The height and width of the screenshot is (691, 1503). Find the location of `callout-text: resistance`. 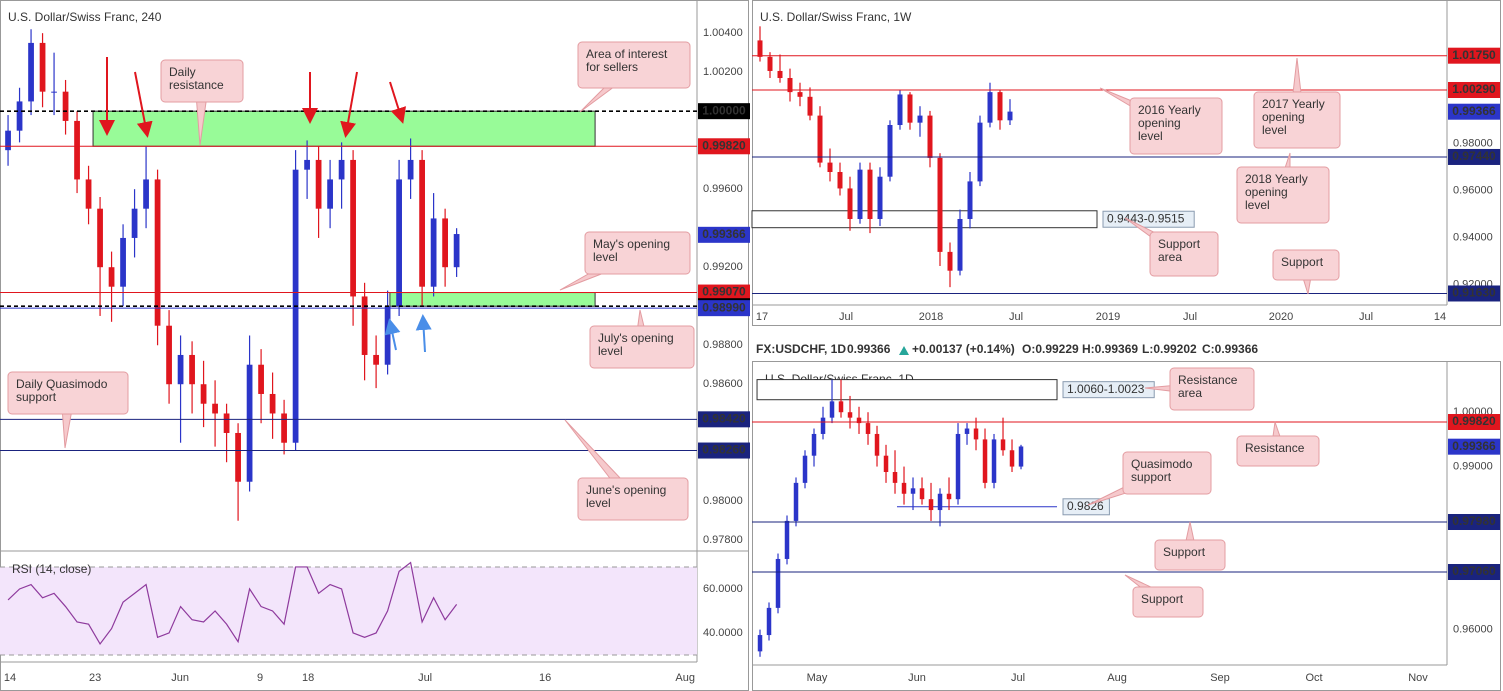

callout-text: resistance is located at coordinates (196, 85).